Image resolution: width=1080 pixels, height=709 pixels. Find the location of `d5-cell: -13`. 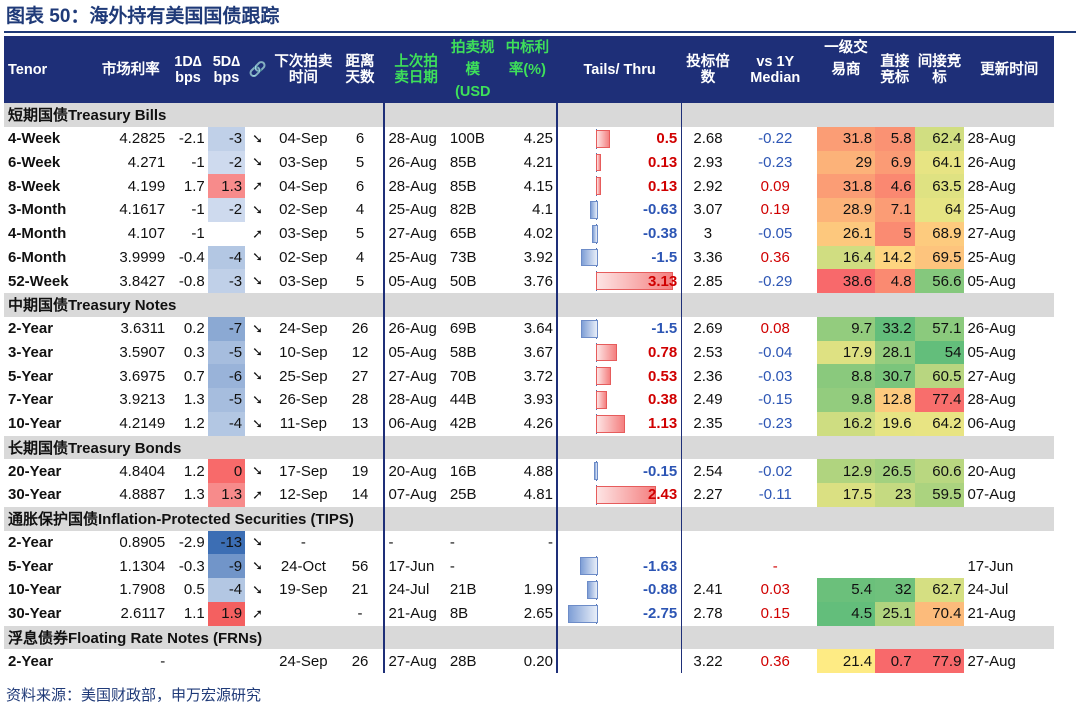

d5-cell: -13 is located at coordinates (226, 542).